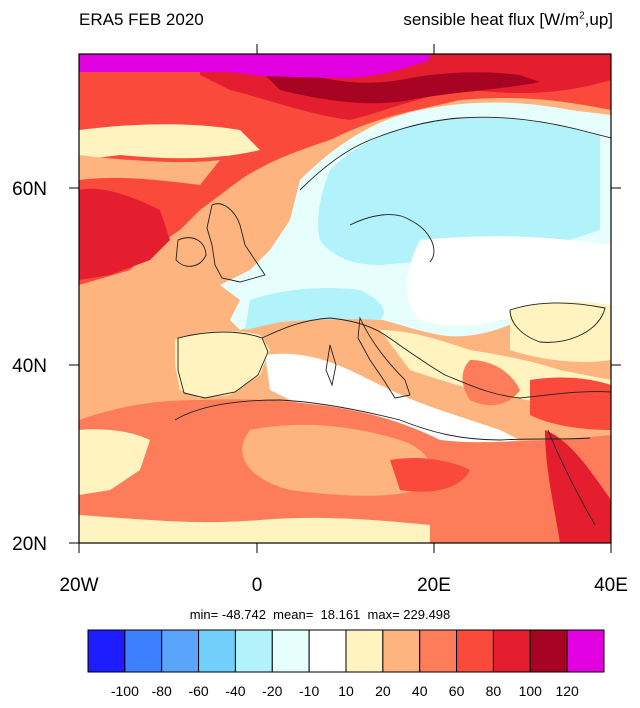 The image size is (640, 708). I want to click on colorbar-label: -40, so click(235, 691).